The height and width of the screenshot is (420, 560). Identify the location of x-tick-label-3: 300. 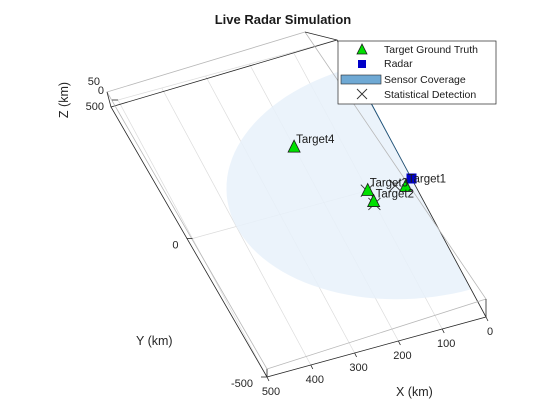
(358, 368).